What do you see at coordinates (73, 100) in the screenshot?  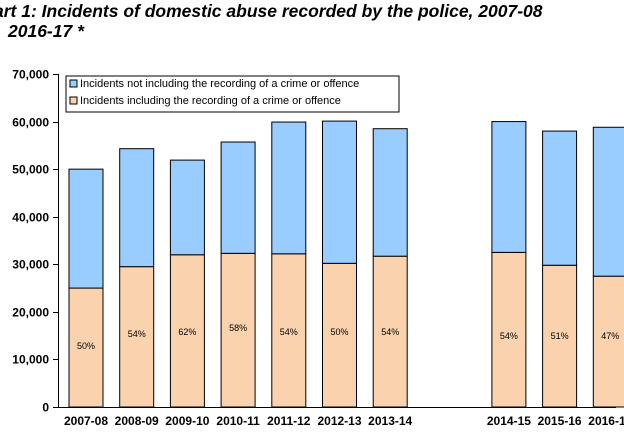 I see `legend-swatch-crime` at bounding box center [73, 100].